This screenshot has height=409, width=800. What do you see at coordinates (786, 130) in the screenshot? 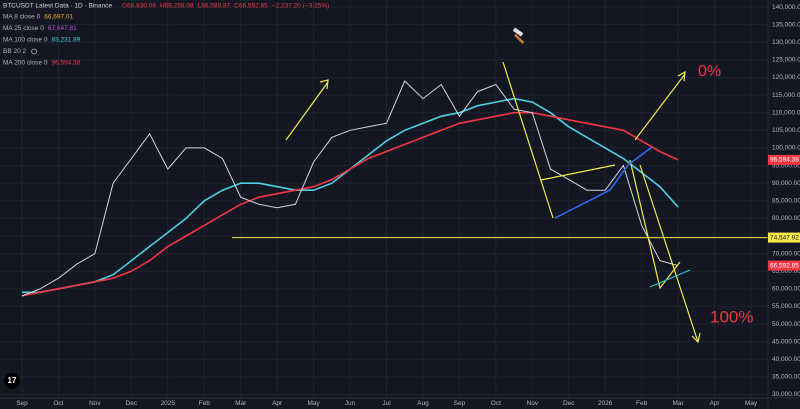
I see `y-tick-label: 105,000.00` at bounding box center [786, 130].